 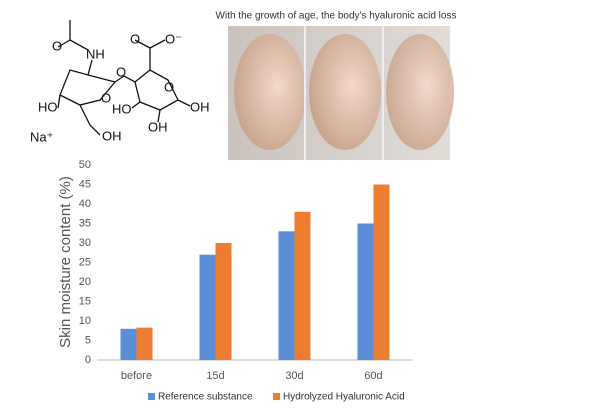 What do you see at coordinates (85, 223) in the screenshot?
I see `y-tick-label: 35` at bounding box center [85, 223].